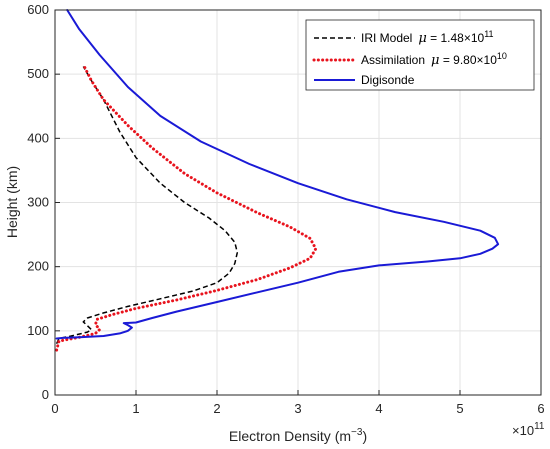 This screenshot has height=449, width=550. Describe the element at coordinates (427, 37) in the screenshot. I see `legend-label-iri: IRI Model μ = 1.48×1011` at that location.